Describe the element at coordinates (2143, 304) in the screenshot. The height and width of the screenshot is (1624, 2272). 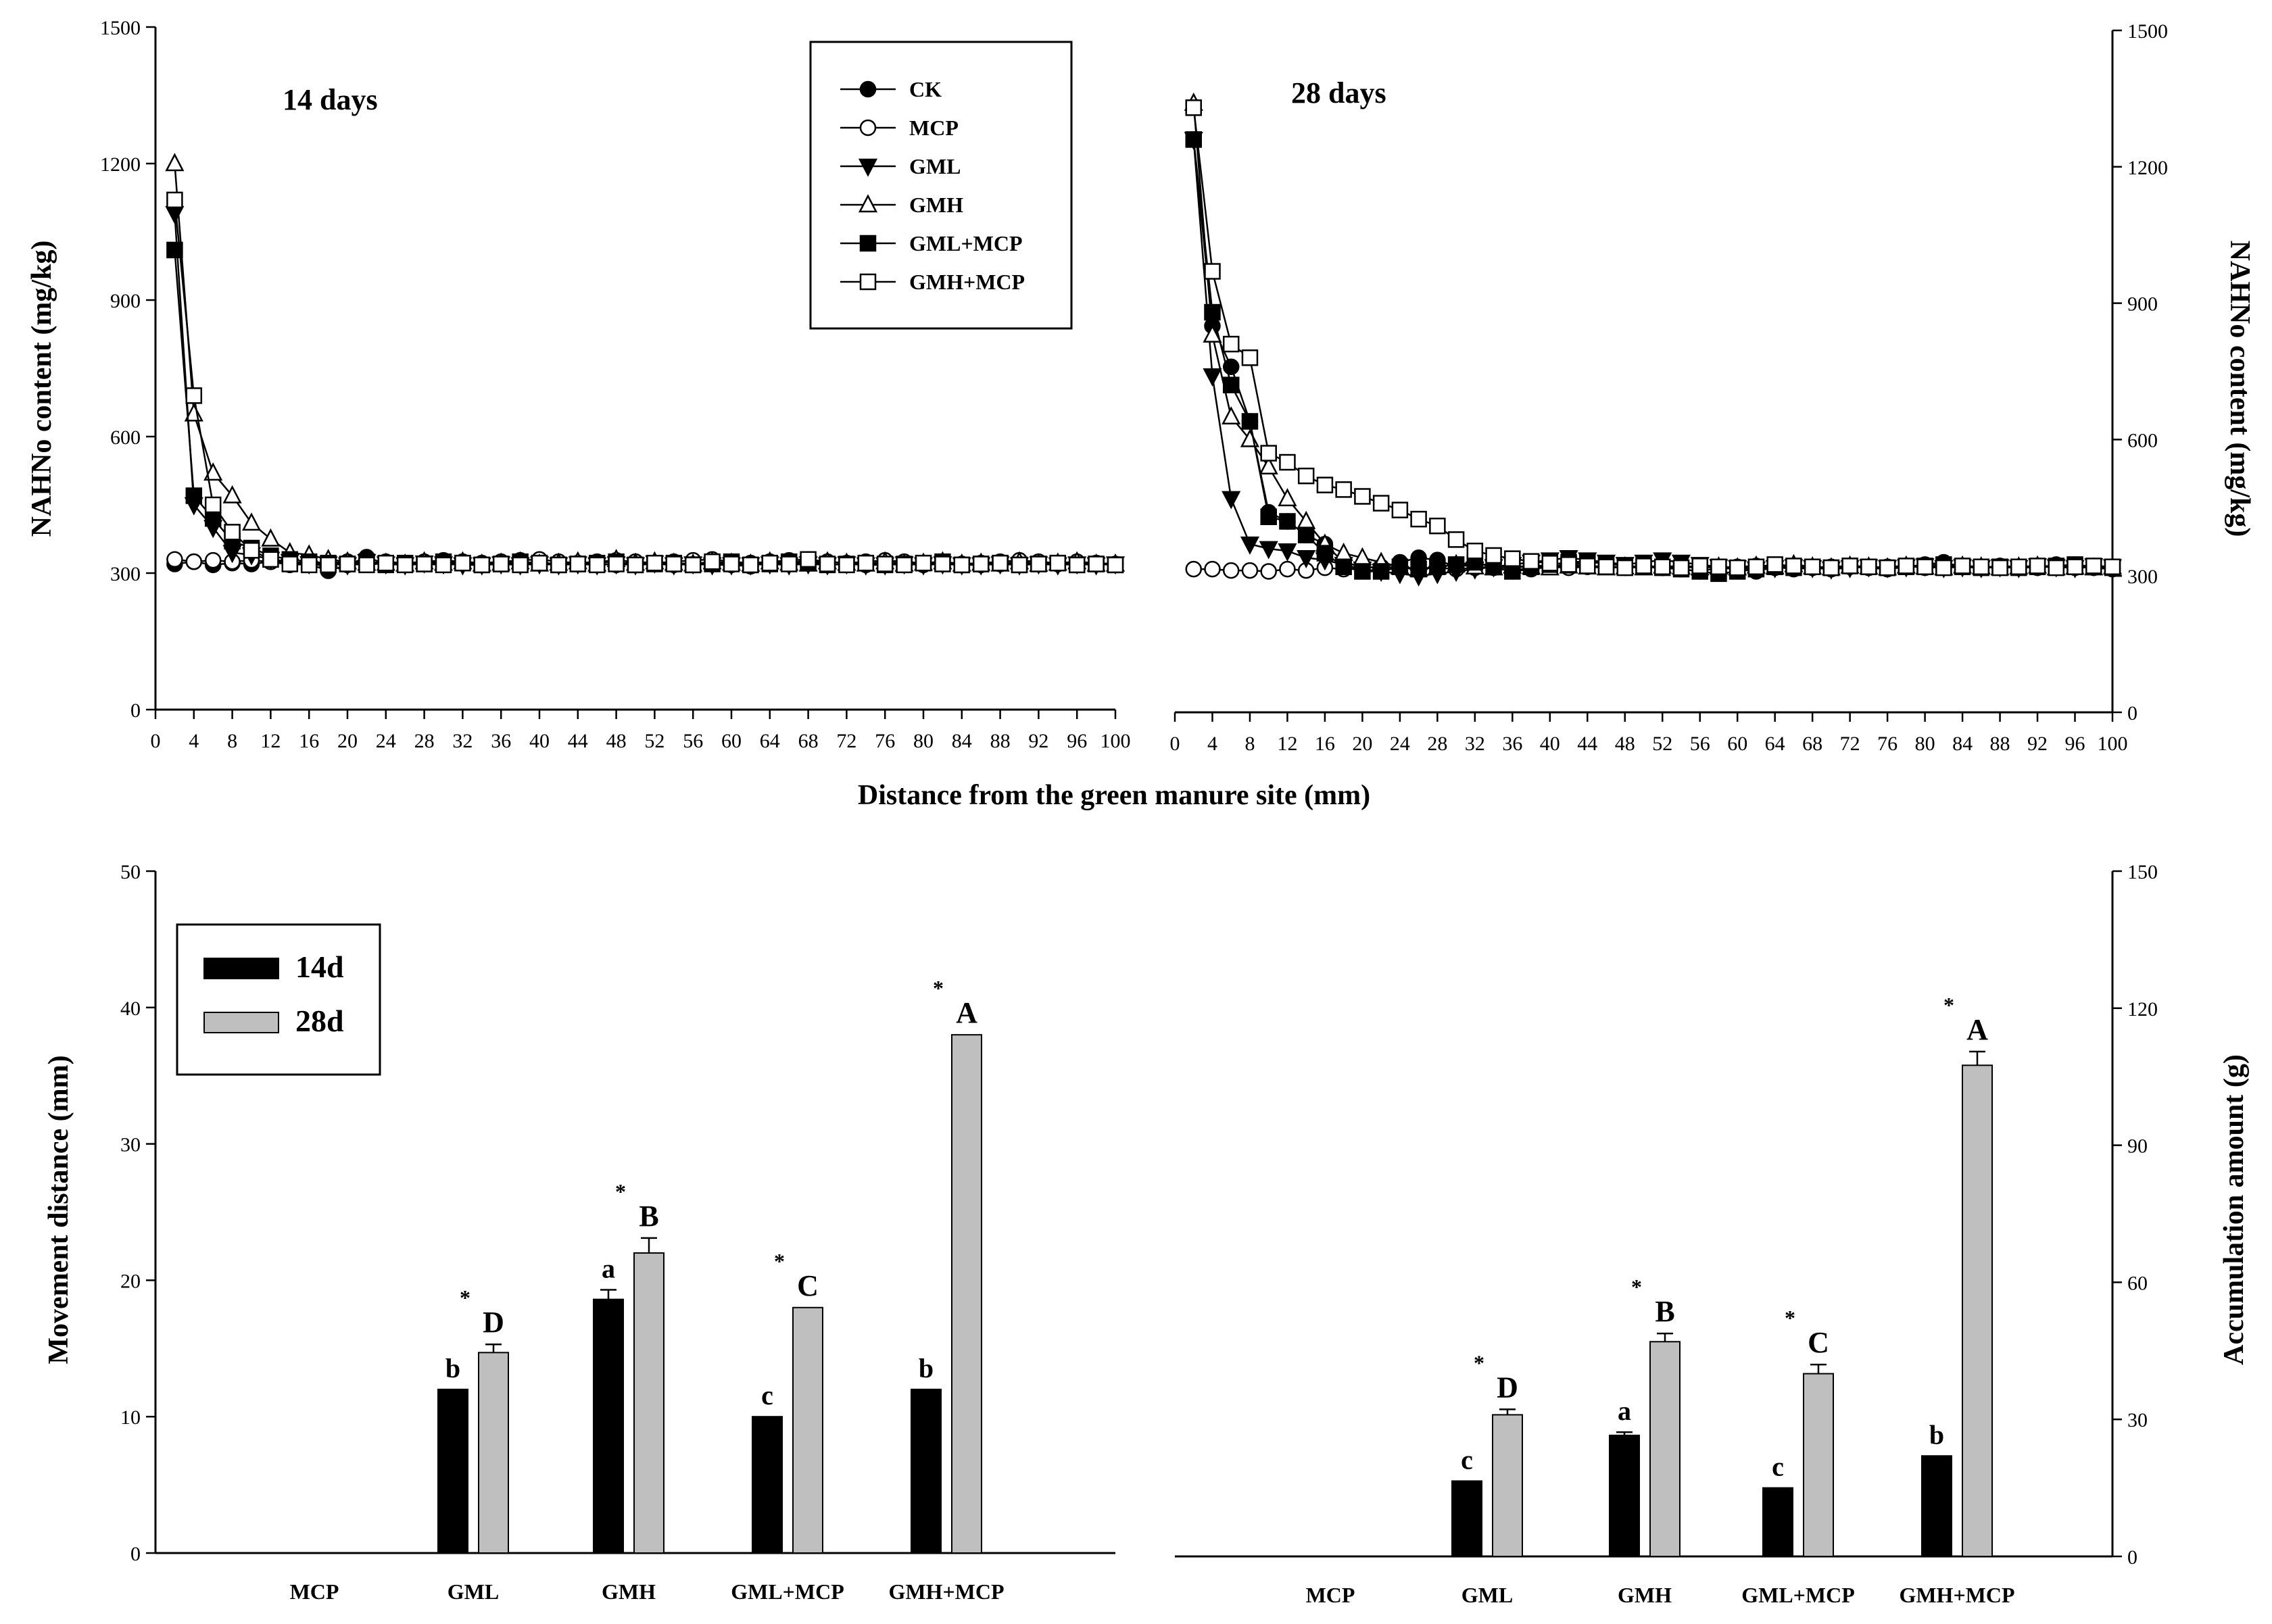
I see `y-tick-label: 900` at that location.